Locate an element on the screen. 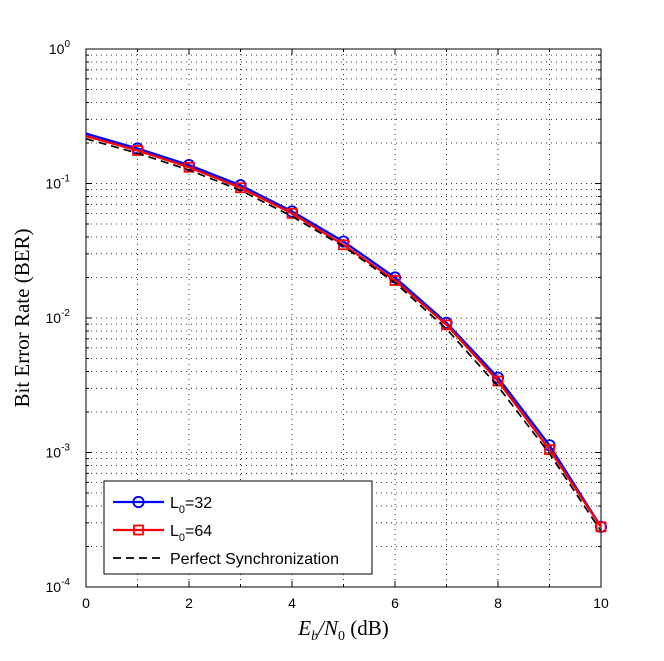 The width and height of the screenshot is (664, 661). legend-entry-label: L0=64 is located at coordinates (191, 533).